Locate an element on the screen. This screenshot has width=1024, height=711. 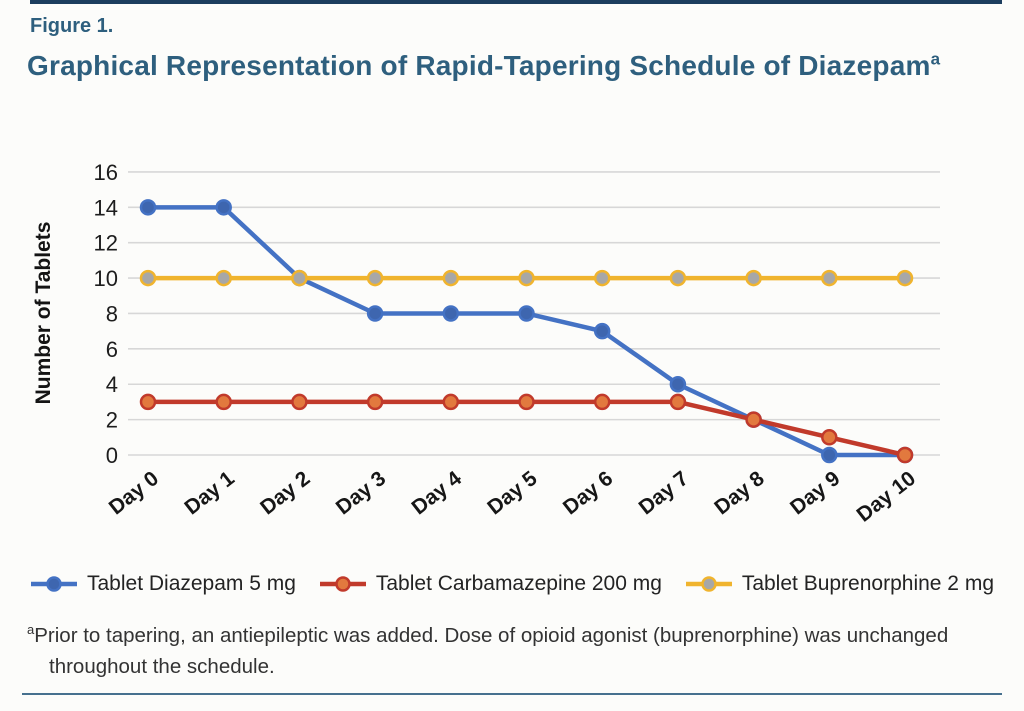
legend-item: Tablet Buprenorphine 2 mg is located at coordinates (839, 584).